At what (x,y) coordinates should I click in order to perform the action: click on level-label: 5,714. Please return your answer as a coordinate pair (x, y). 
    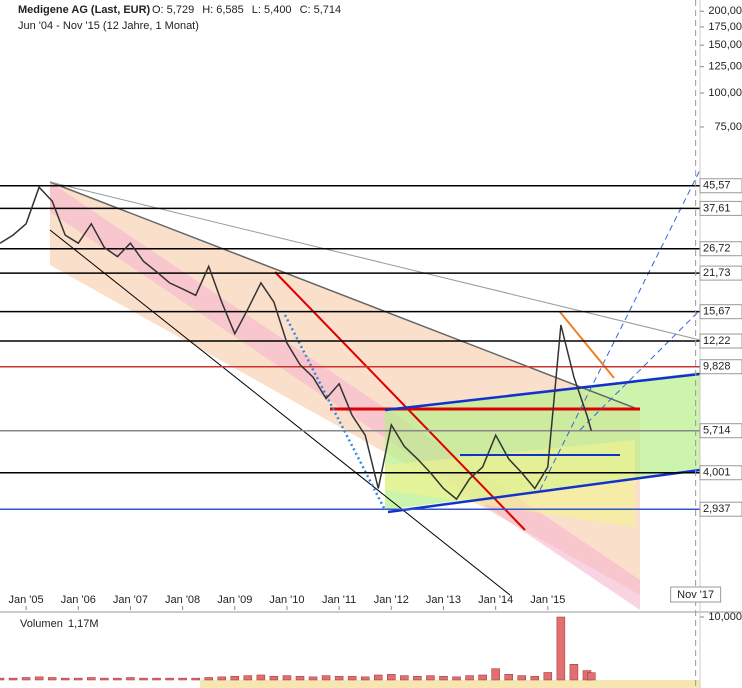
    Looking at the image, I should click on (717, 431).